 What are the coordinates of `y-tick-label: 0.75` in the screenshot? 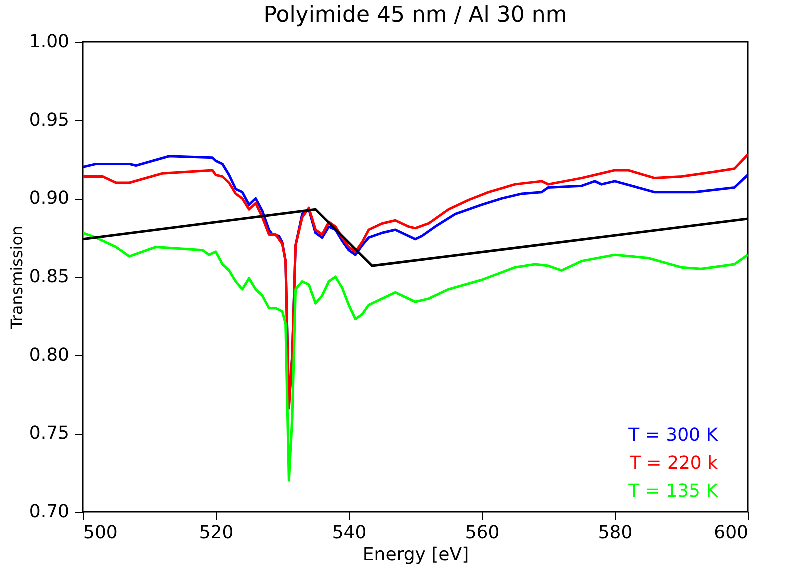 It's located at (49, 433).